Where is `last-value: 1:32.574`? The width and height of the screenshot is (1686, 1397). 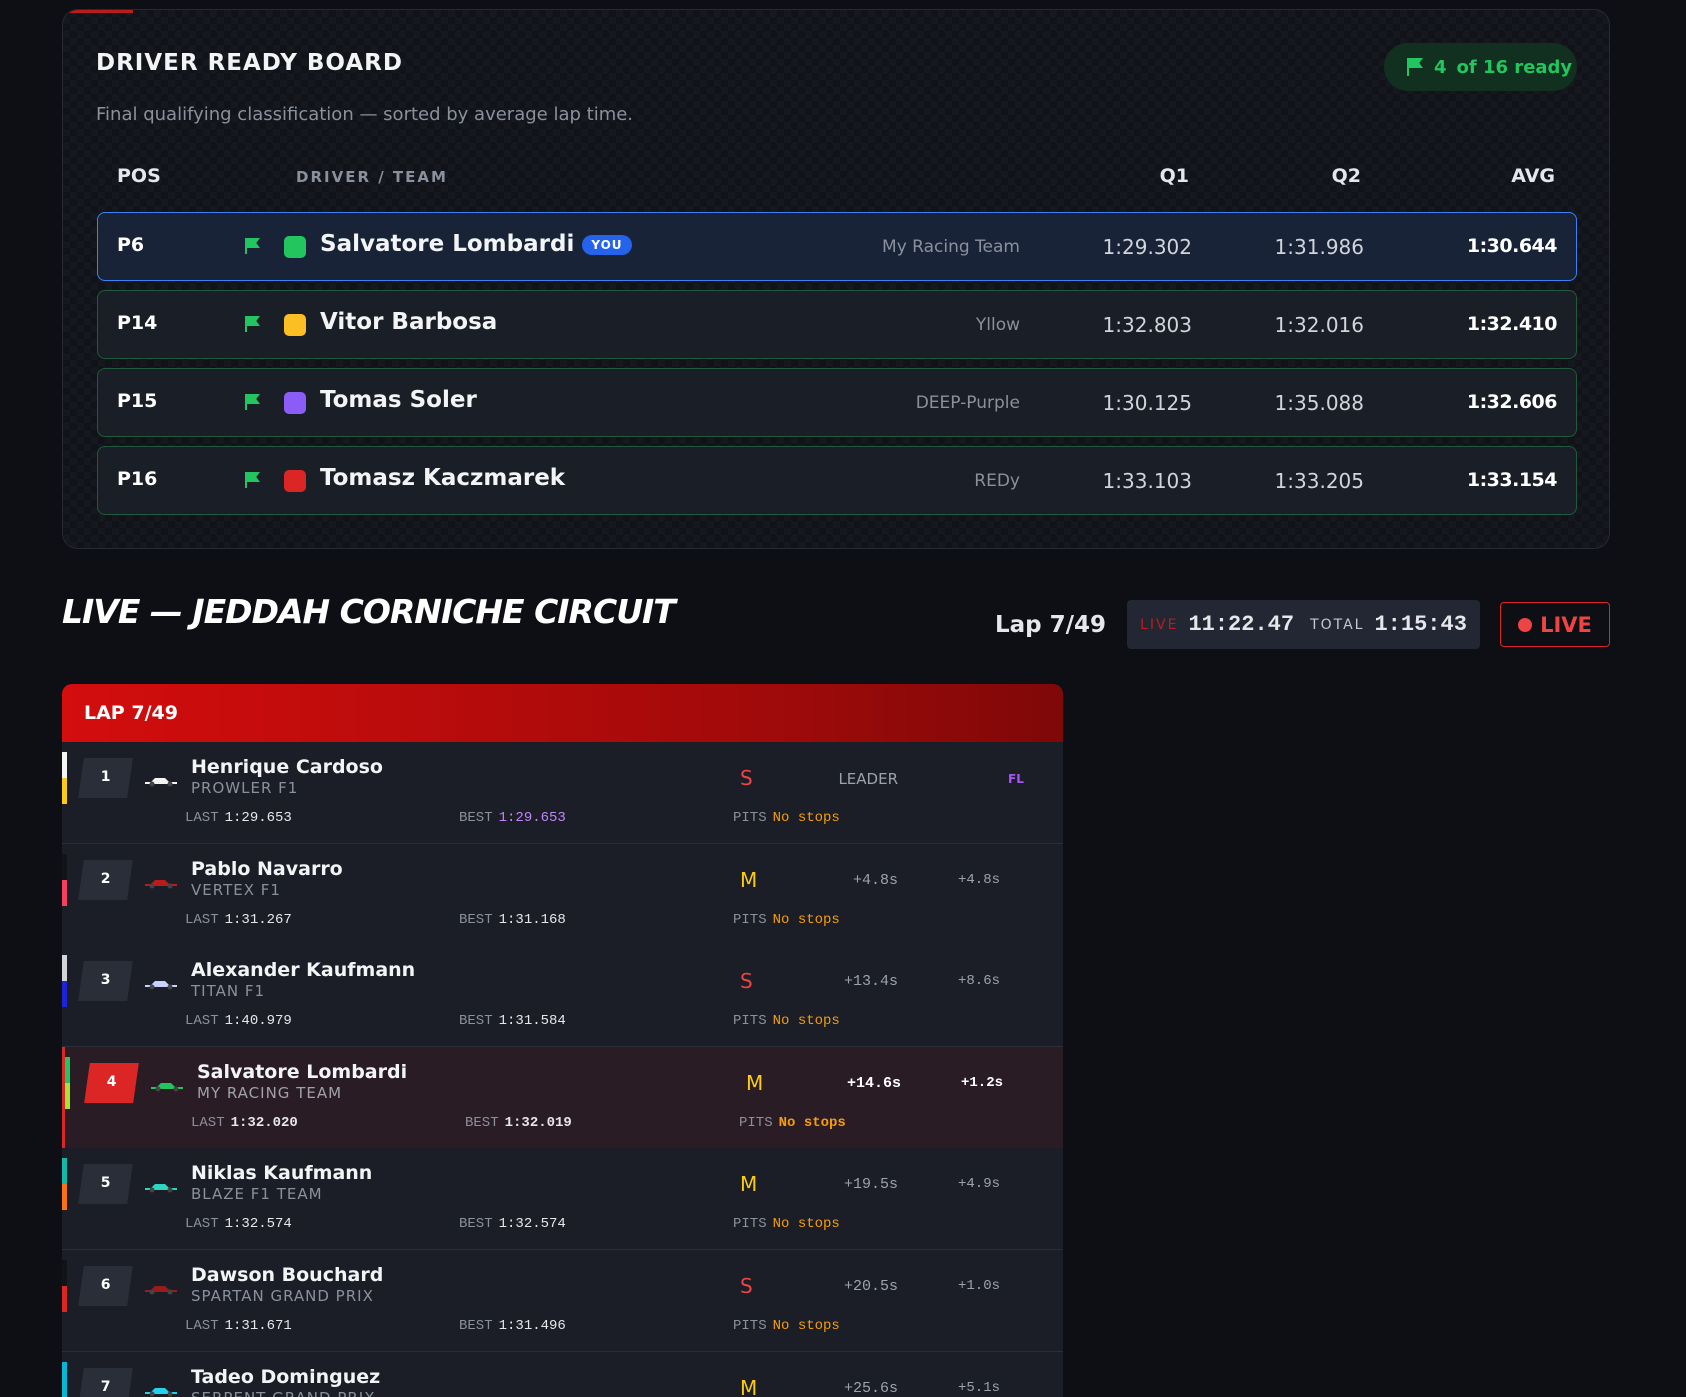 last-value: 1:32.574 is located at coordinates (258, 1224).